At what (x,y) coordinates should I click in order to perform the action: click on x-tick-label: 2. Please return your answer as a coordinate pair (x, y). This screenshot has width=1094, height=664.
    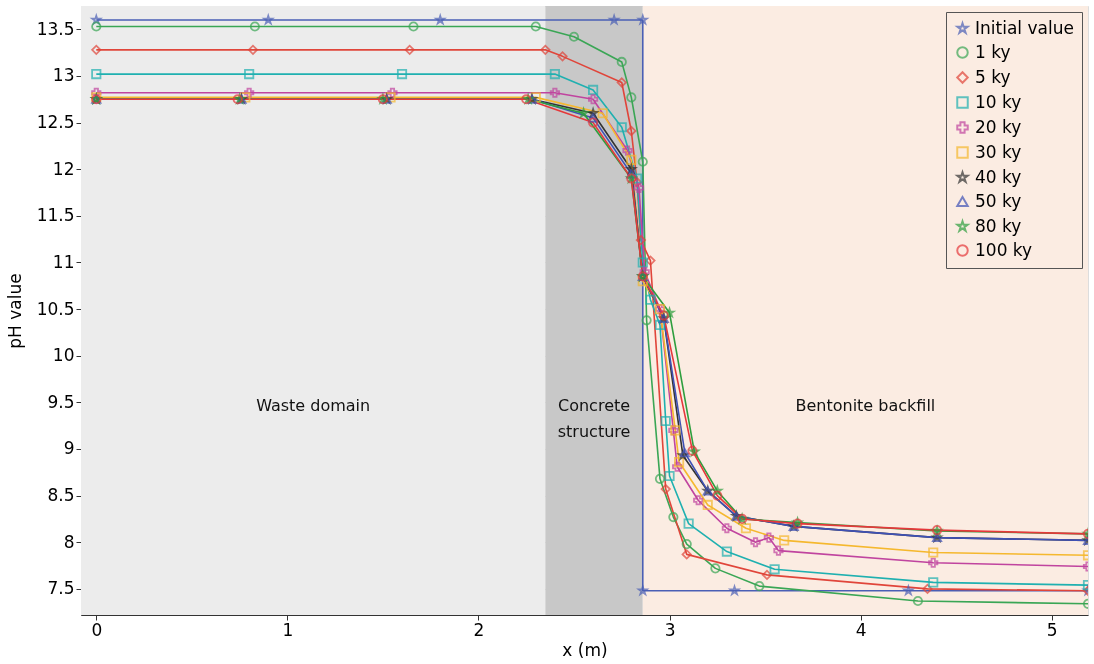
    Looking at the image, I should click on (479, 629).